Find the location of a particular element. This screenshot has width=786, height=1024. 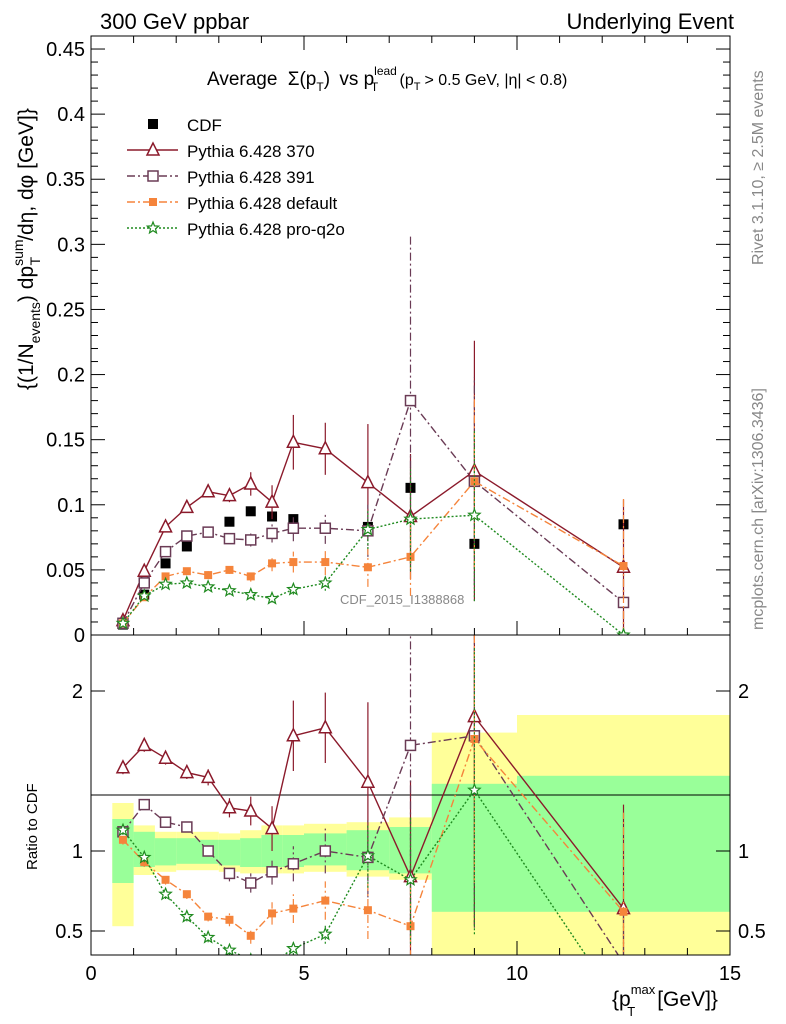

xtick-label-3: 15 is located at coordinates (730, 974).